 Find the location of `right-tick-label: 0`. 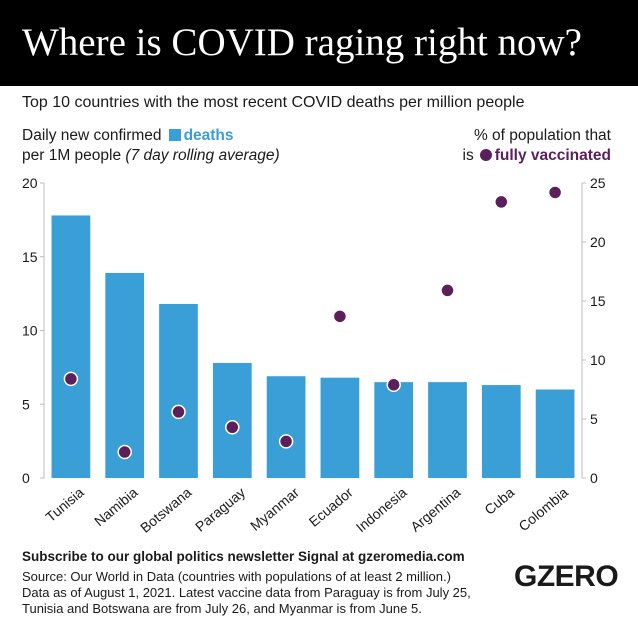

right-tick-label: 0 is located at coordinates (594, 478).